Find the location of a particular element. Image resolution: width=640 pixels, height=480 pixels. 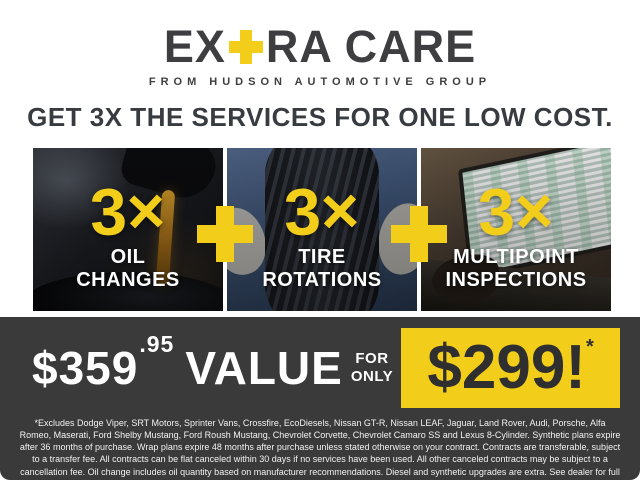

brand-tagline: FROM HUDSON AUTOMOTIVE GROUP is located at coordinates (320, 82).